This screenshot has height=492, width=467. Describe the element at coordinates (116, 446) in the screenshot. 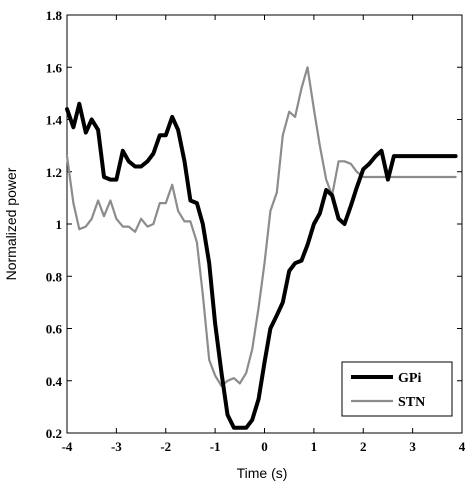

I see `x-tick-label: -3` at that location.